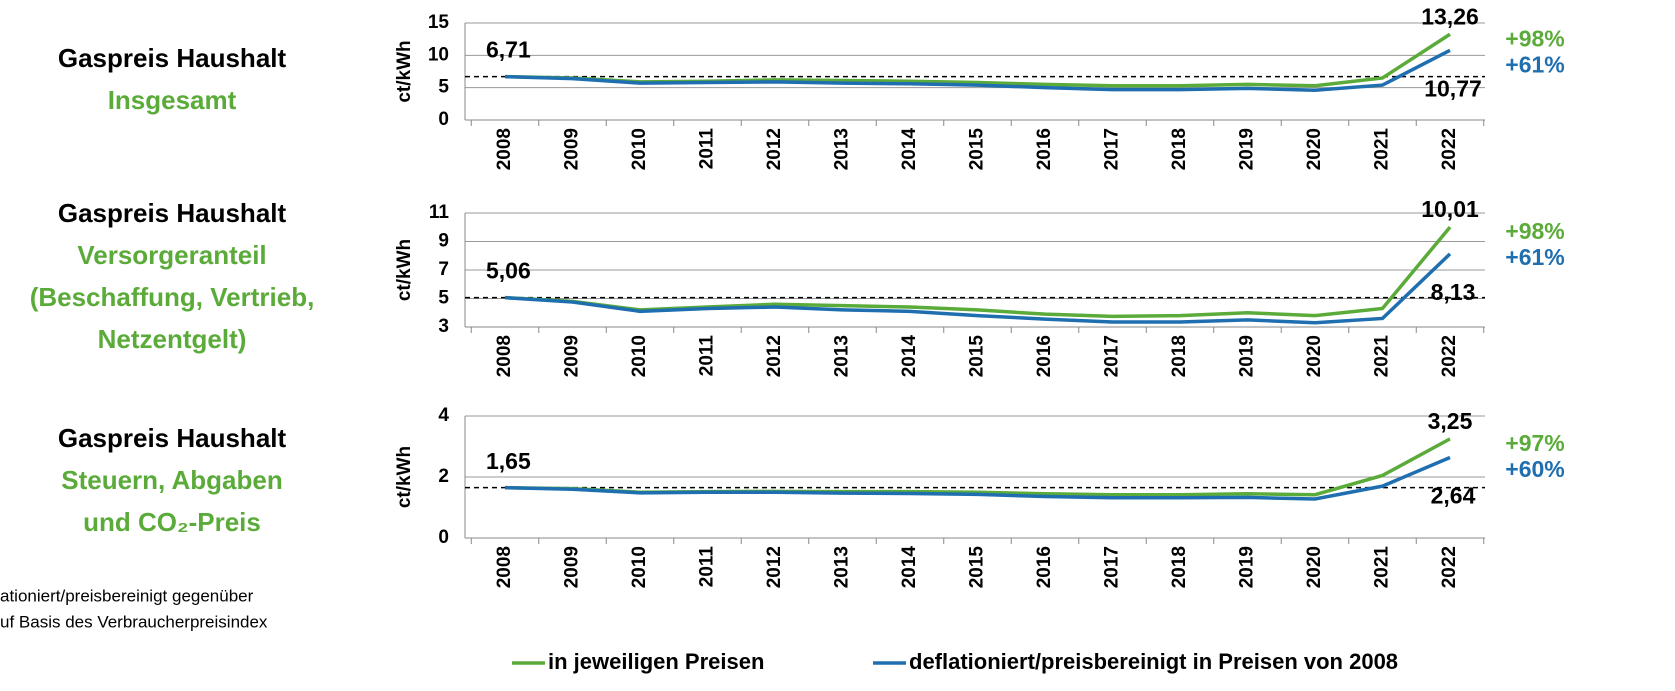 The height and width of the screenshot is (691, 1675). I want to click on panel-subtitle: Versorgeranteil, so click(171, 255).